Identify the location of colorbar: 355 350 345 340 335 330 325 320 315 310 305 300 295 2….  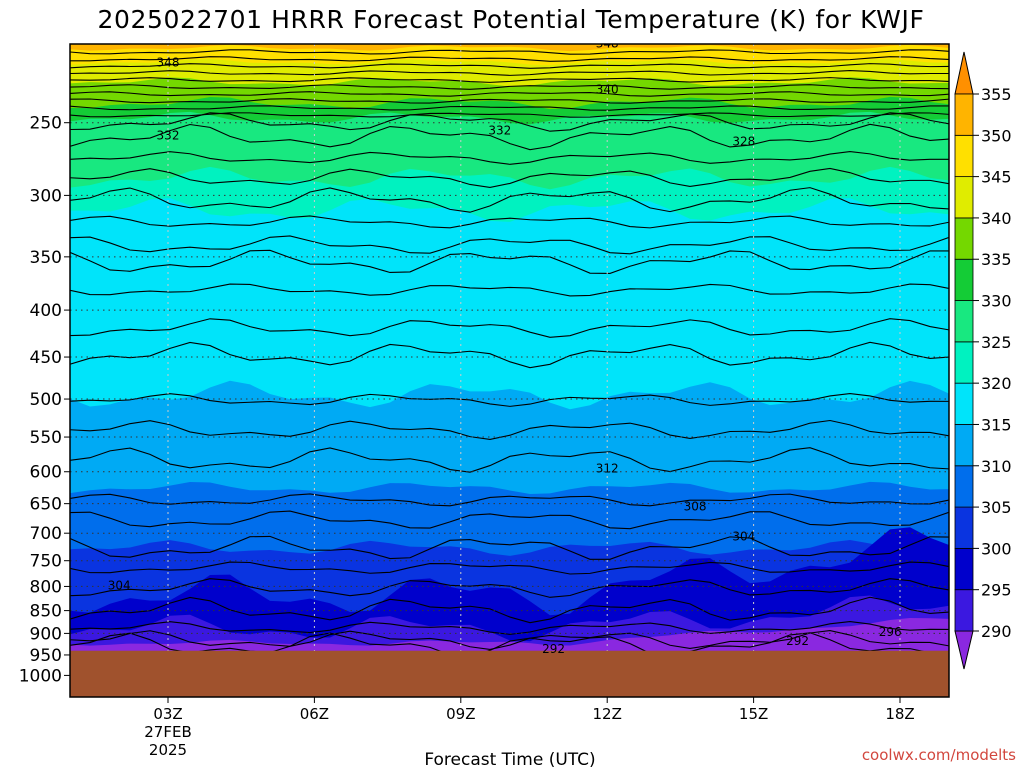
(983, 360).